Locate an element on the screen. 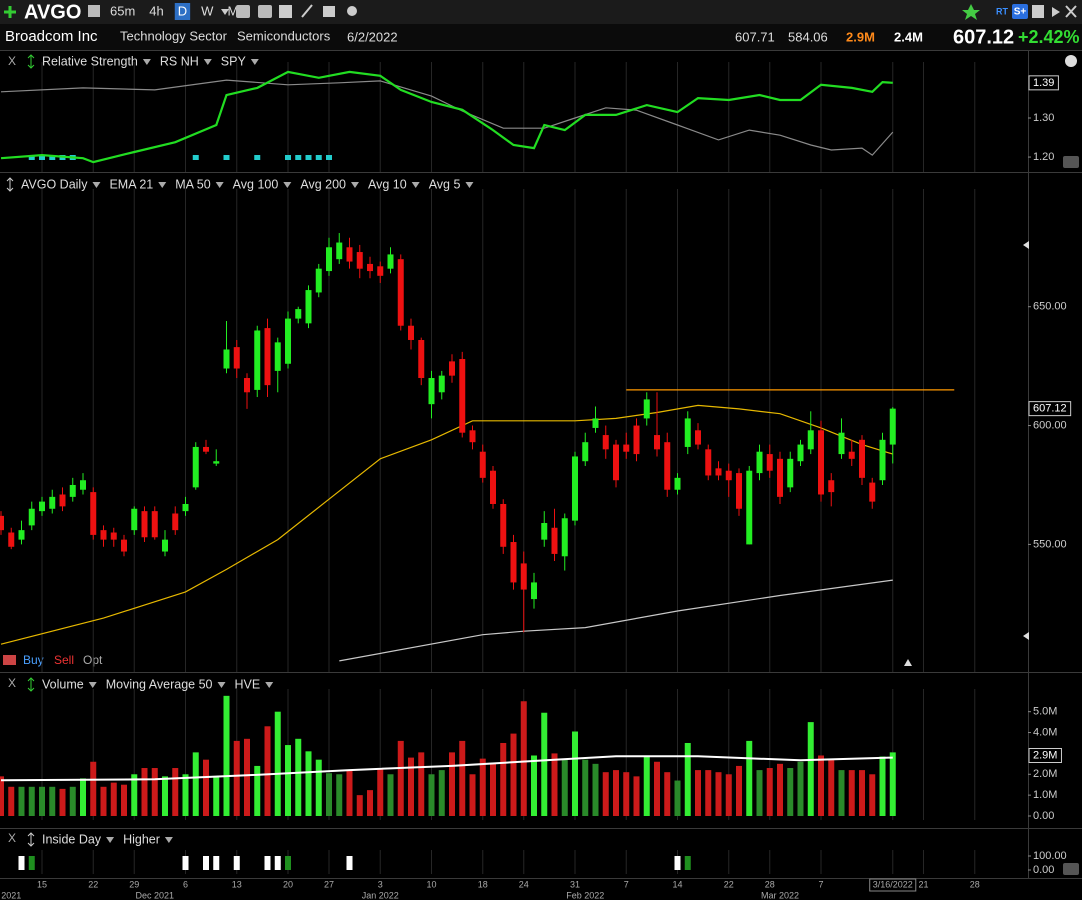  legend-entry: Inside Day is located at coordinates (72, 839).